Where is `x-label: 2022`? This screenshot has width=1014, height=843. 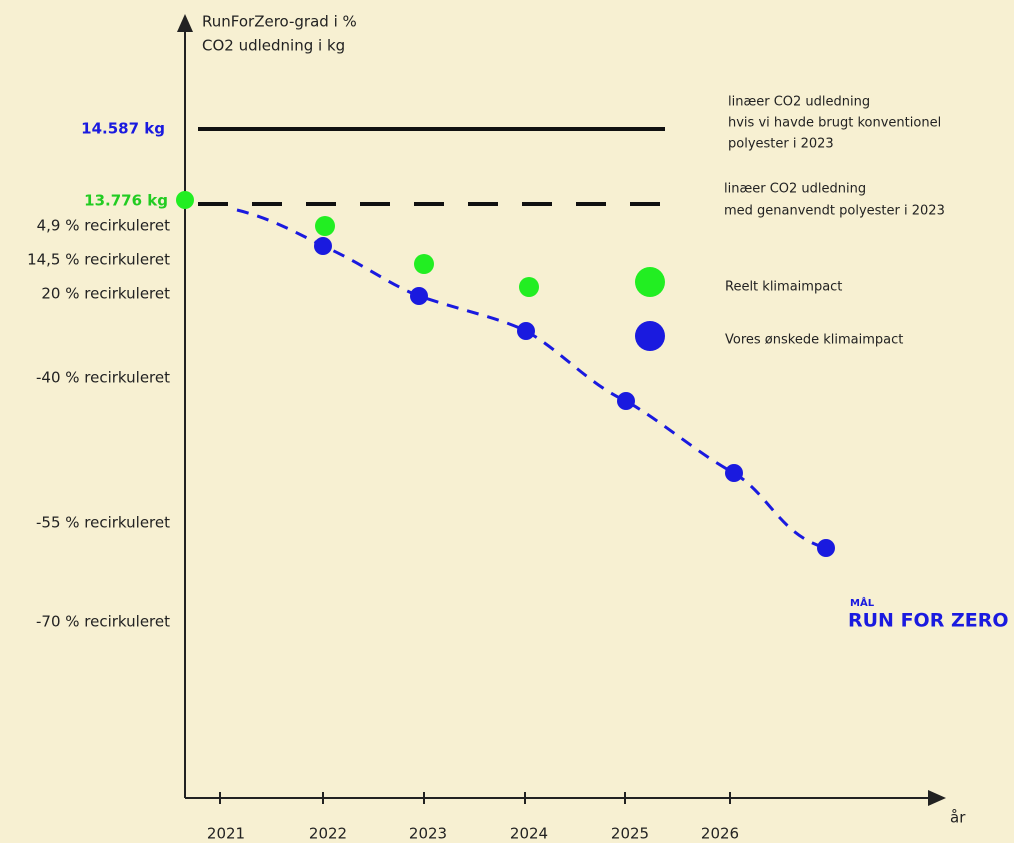
x-label: 2022 is located at coordinates (328, 834).